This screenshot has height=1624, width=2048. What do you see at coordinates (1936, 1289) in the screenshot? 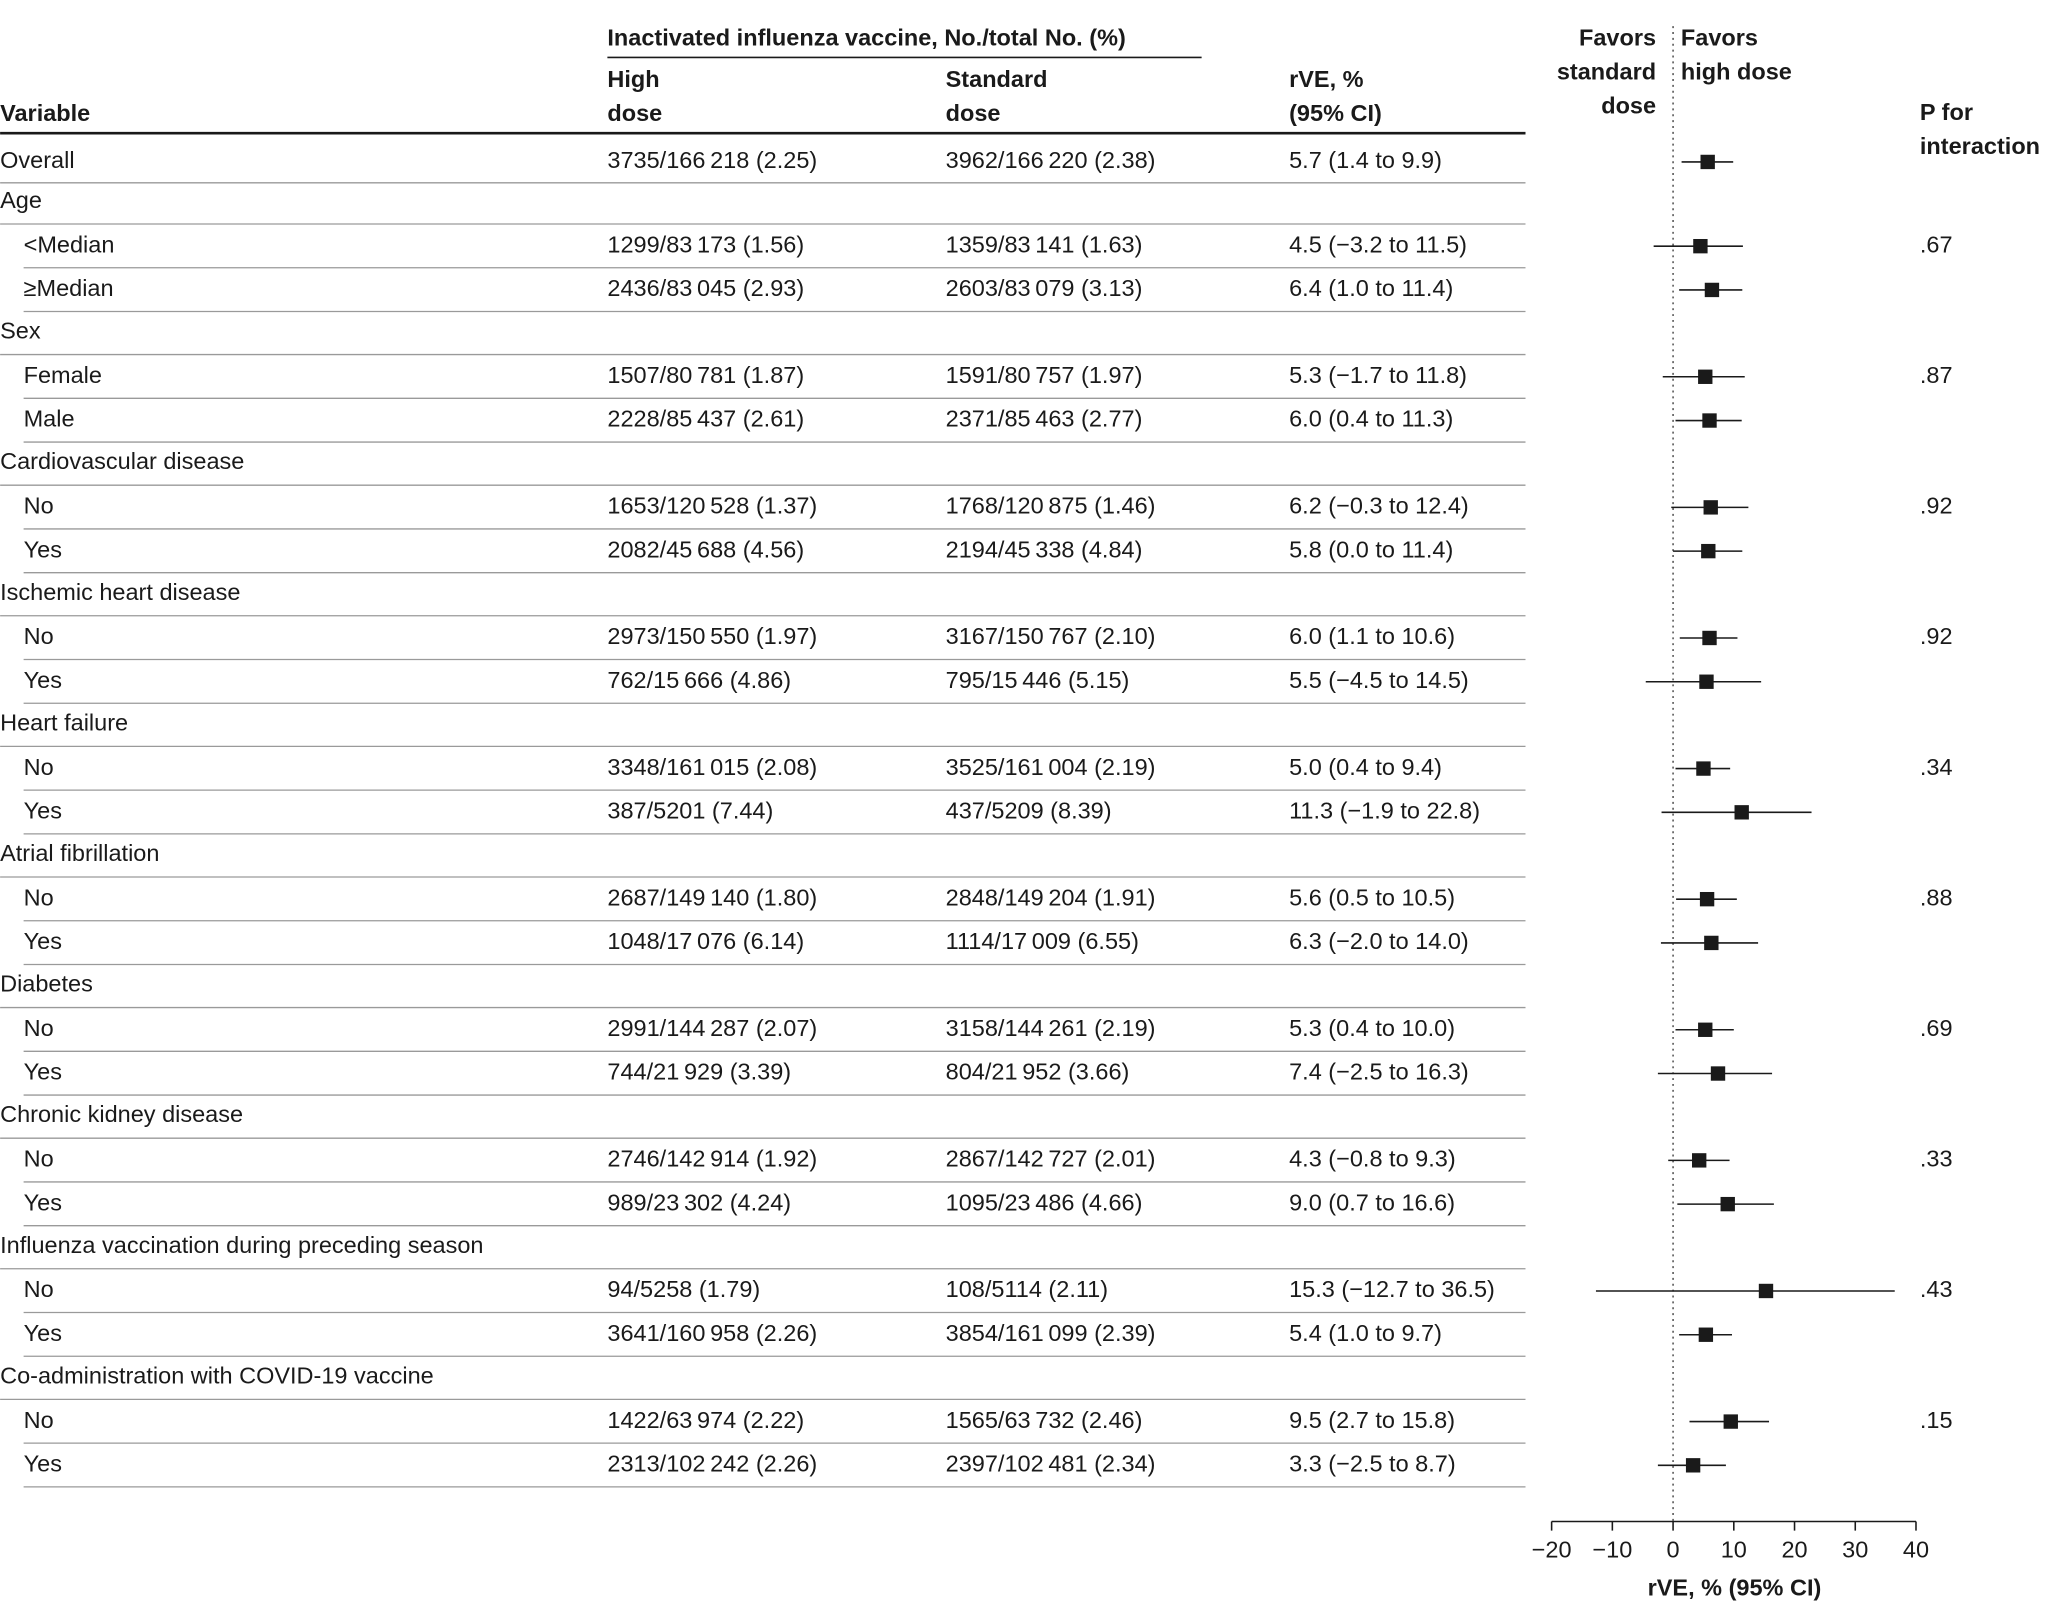
I see `p-interaction: .43` at bounding box center [1936, 1289].